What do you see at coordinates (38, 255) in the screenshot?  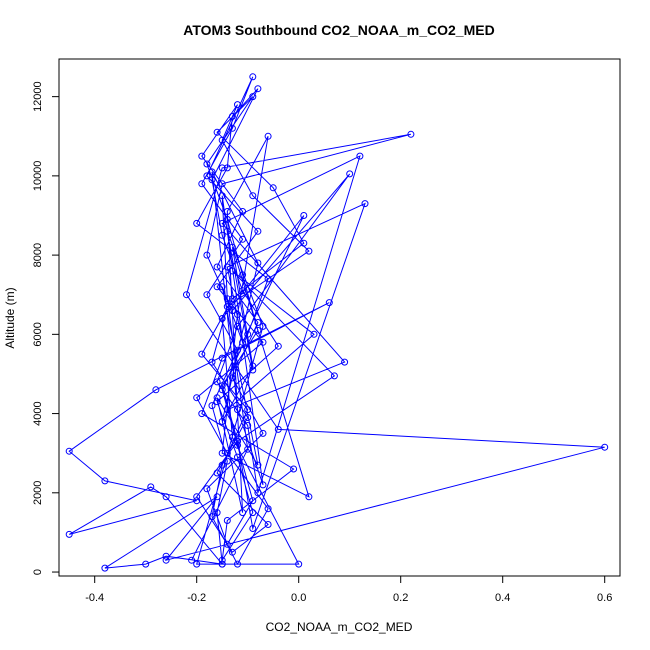 I see `y-tick-label: 8000` at bounding box center [38, 255].